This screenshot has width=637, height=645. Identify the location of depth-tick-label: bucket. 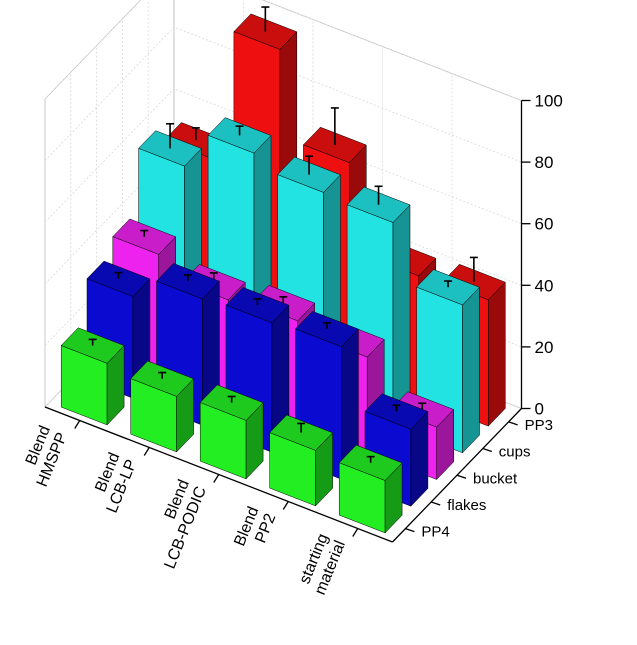
(495, 478).